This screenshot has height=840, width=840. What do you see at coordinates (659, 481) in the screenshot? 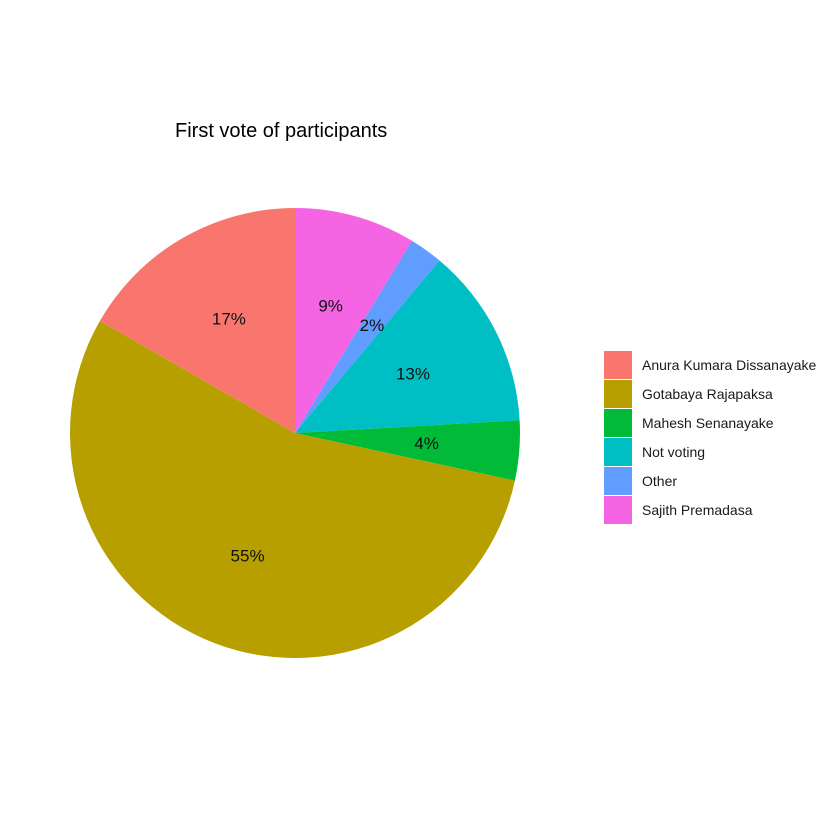
I see `legend-label: Other` at bounding box center [659, 481].